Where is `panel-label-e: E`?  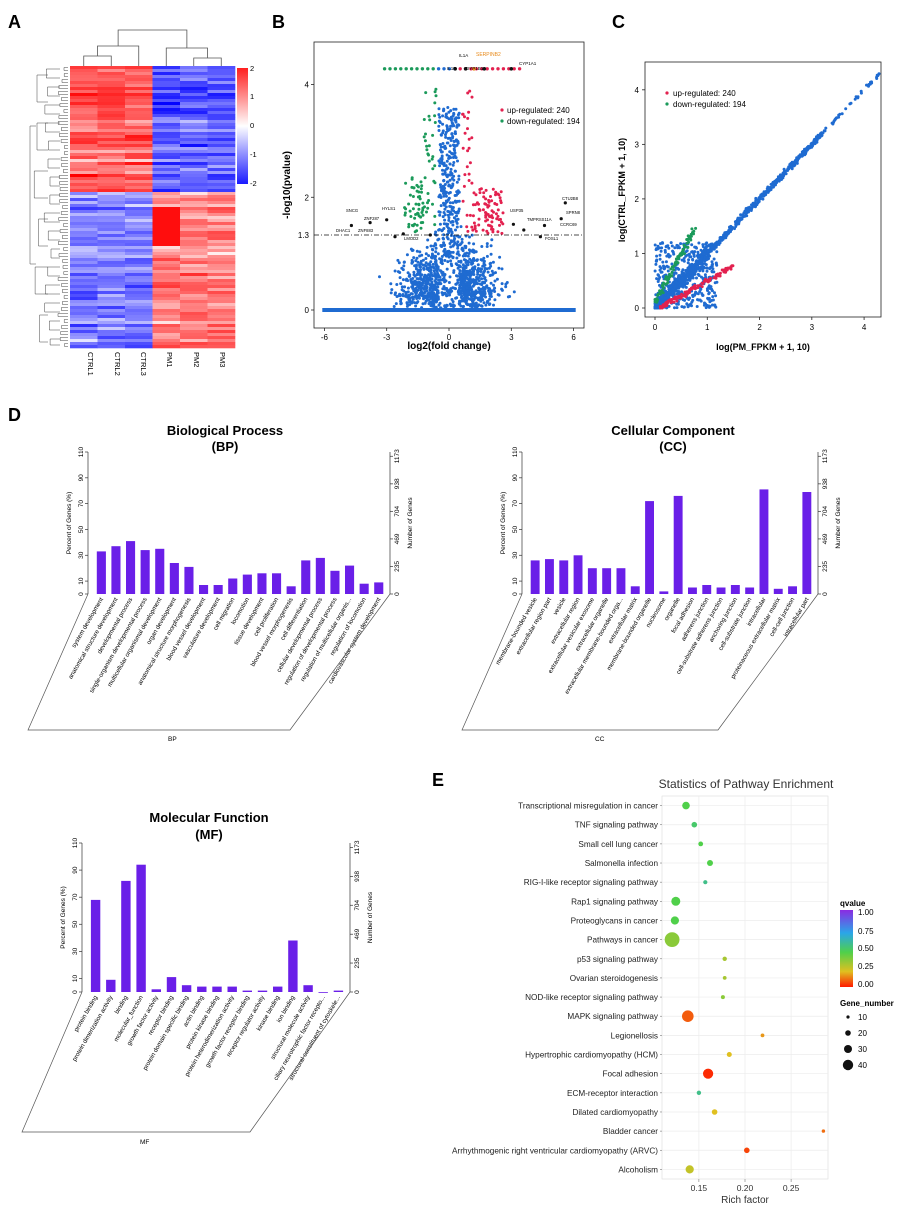 panel-label-e: E is located at coordinates (438, 780).